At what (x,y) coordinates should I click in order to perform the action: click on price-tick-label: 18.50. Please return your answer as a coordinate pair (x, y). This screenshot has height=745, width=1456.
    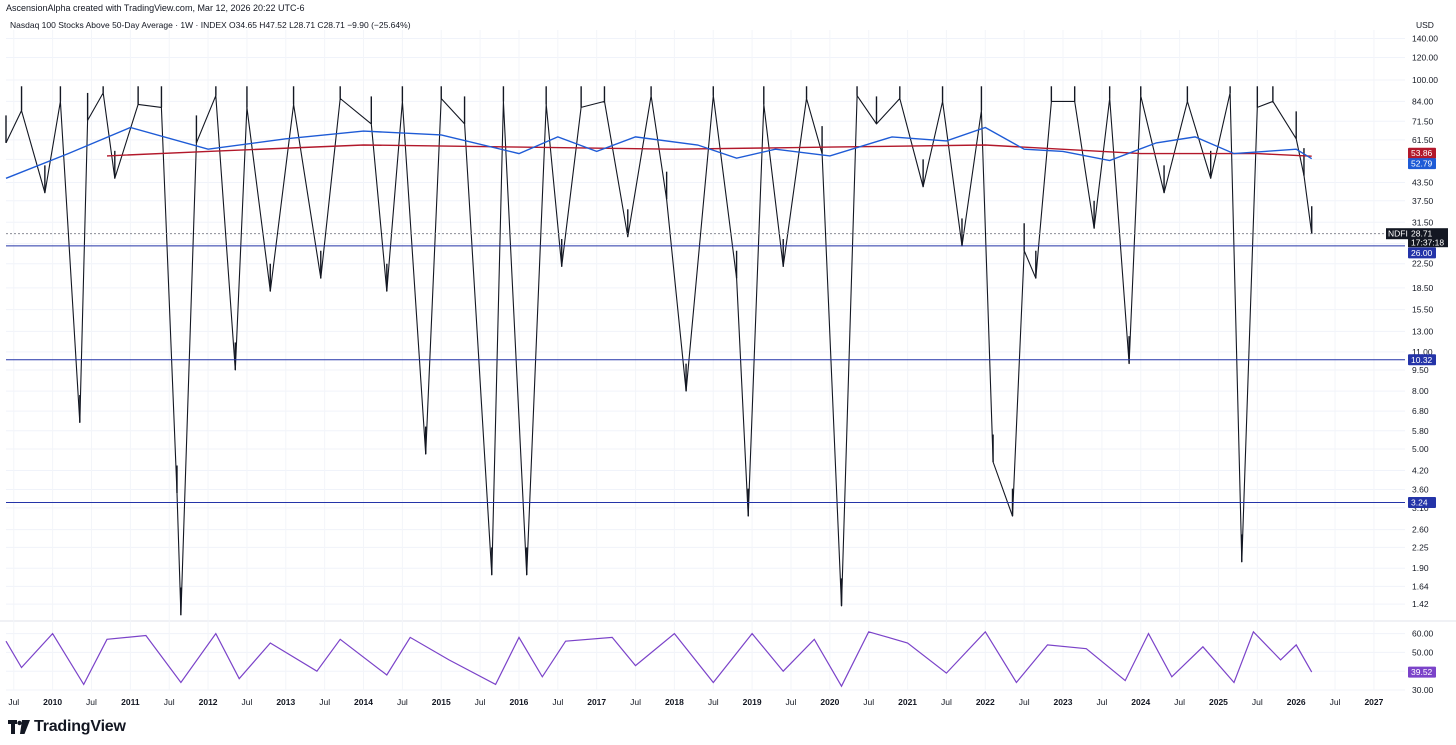
    Looking at the image, I should click on (1423, 288).